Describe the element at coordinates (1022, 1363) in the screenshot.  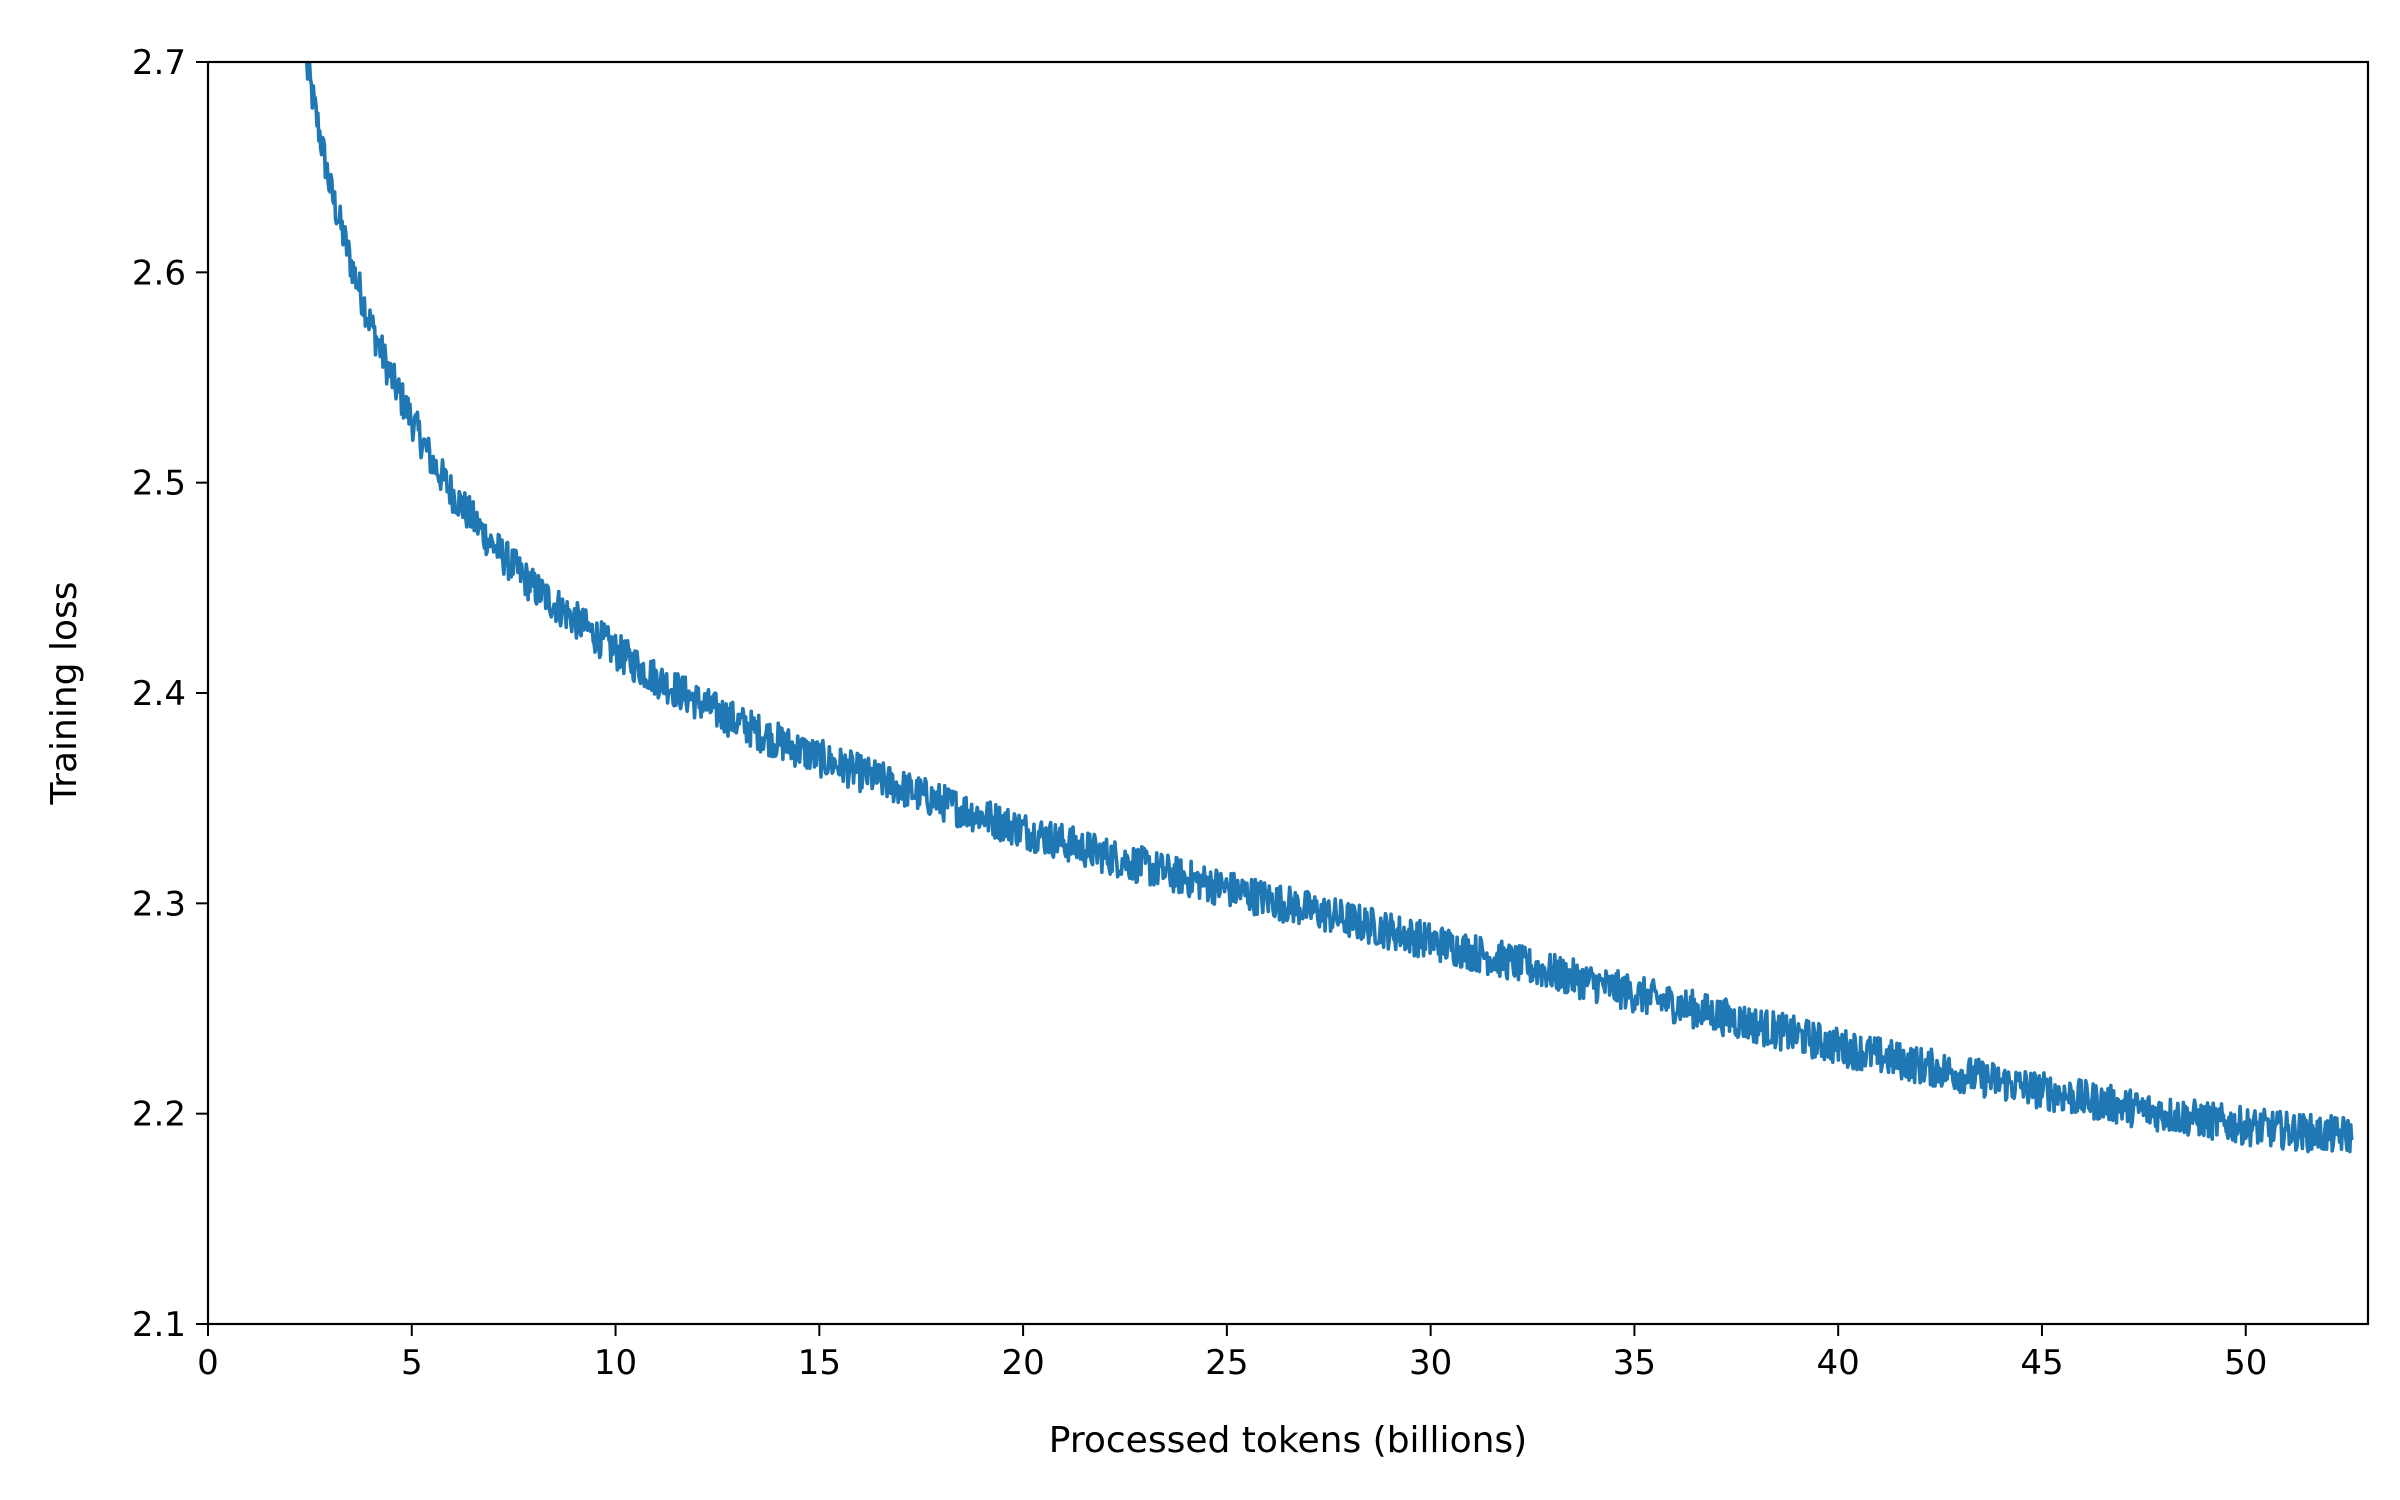
I see `x-tick-label: 20` at that location.